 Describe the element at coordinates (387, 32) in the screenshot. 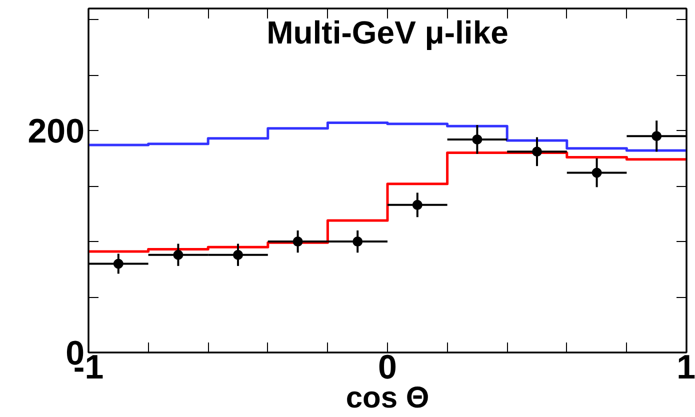

I see `chart-title: Multi-GeV μ-like` at that location.